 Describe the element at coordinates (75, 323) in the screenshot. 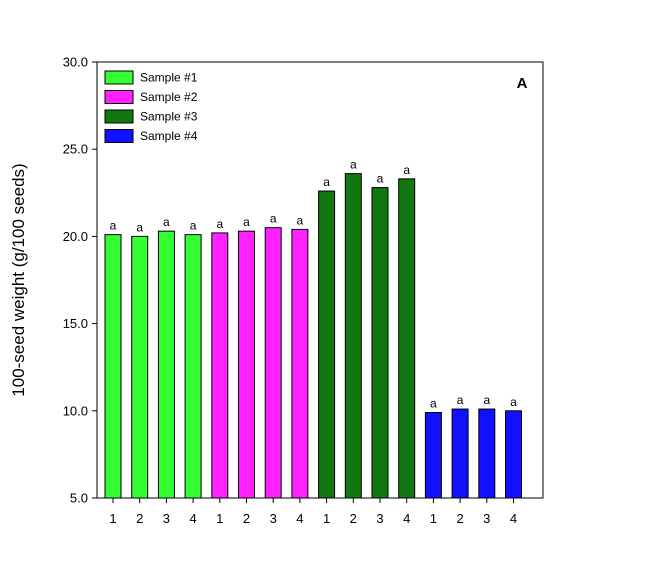

I see `y-tick-label: 15.0` at that location.